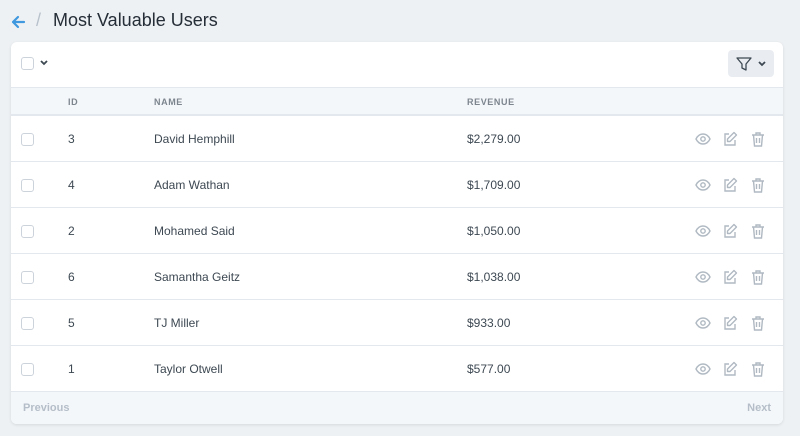  I want to click on table-row: 5 TJ Miller $933.00, so click(397, 323).